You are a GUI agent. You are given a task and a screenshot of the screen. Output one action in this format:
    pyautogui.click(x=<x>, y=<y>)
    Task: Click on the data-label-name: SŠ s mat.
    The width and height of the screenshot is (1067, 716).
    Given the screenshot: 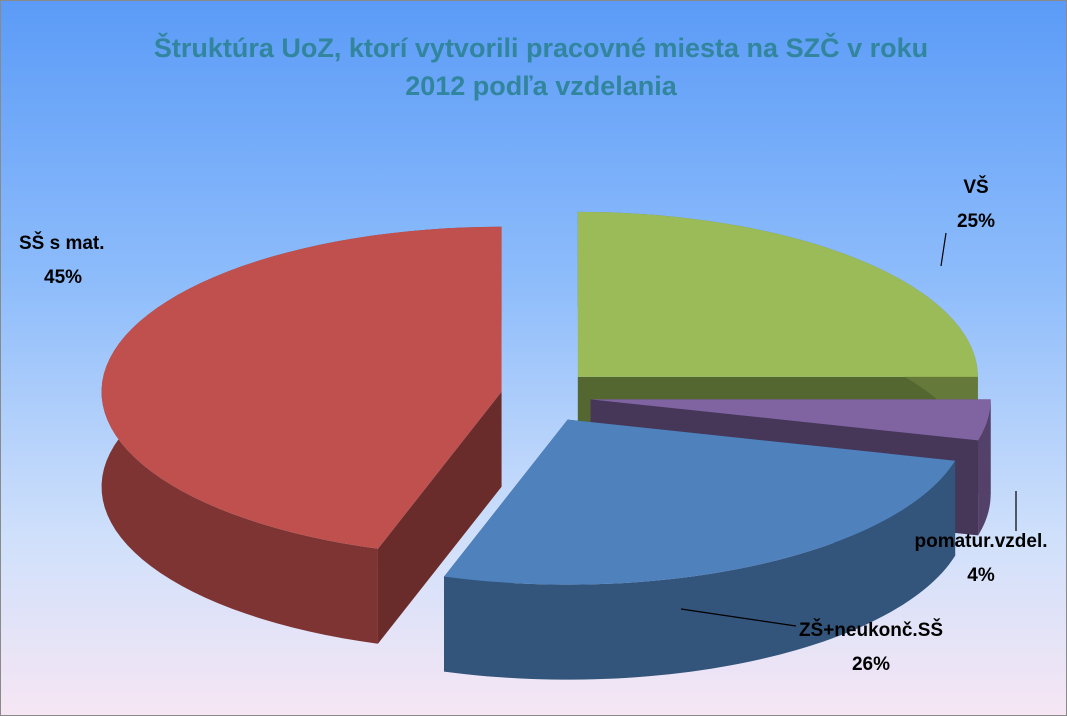 What is the action you would take?
    pyautogui.click(x=62, y=243)
    